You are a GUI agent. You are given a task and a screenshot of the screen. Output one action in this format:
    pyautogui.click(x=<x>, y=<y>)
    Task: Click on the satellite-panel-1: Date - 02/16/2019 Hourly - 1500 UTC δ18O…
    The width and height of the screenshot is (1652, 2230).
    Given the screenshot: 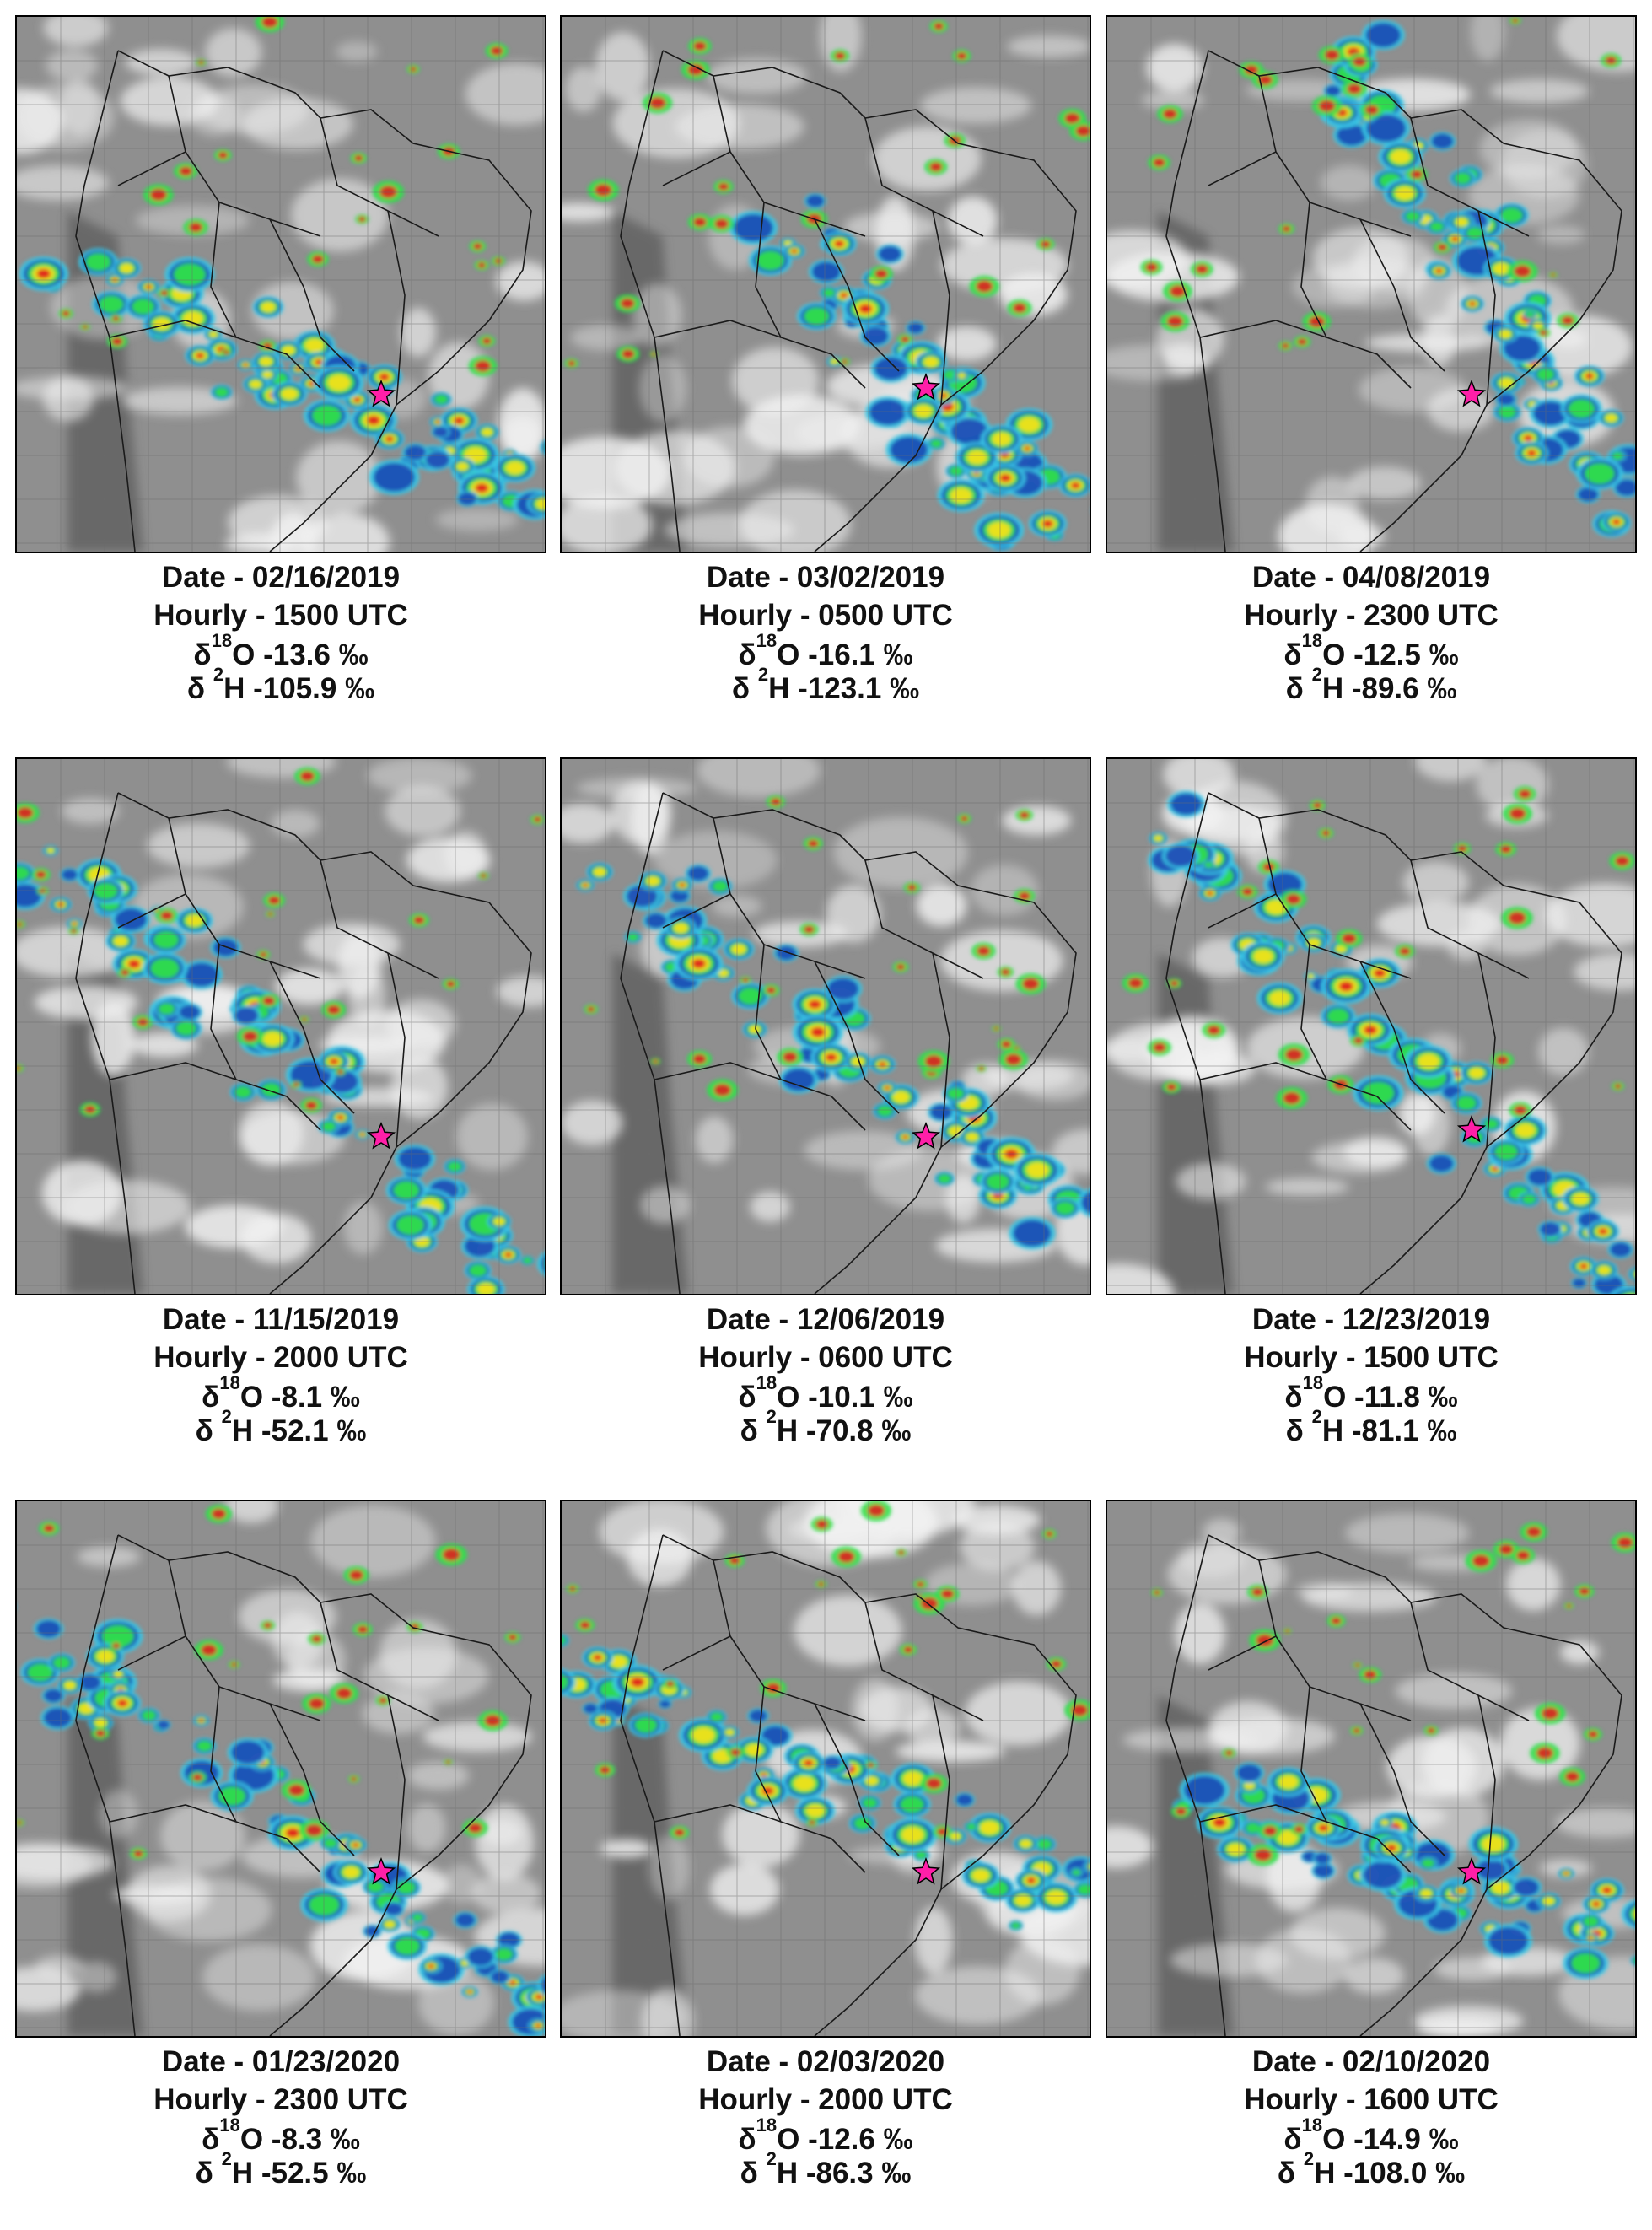 What is the action you would take?
    pyautogui.click(x=280, y=362)
    